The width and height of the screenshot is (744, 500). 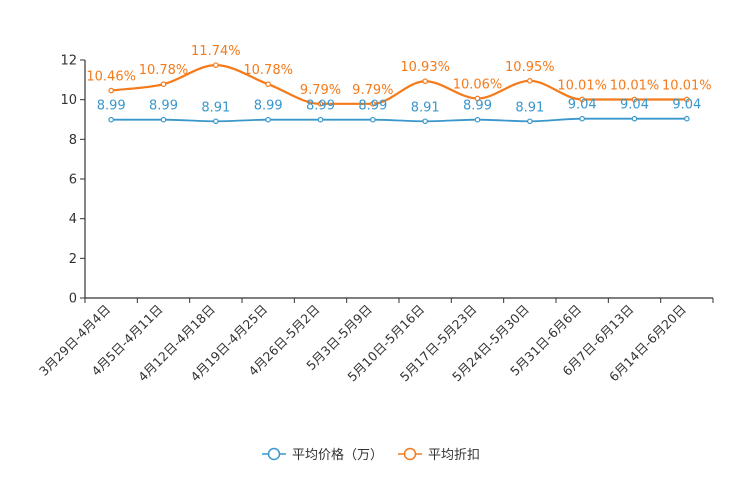 I want to click on y-tick-label: 12, so click(x=68, y=61).